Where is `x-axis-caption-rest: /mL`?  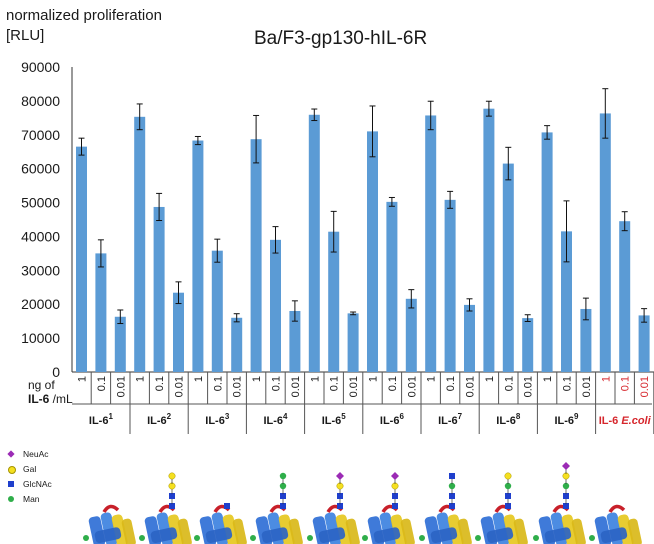 x-axis-caption-rest: /mL is located at coordinates (61, 399).